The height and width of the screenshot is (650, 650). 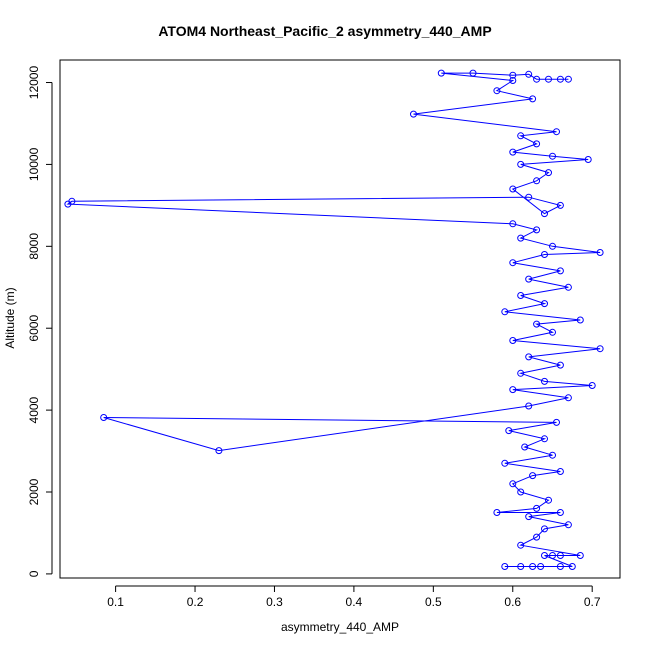 What do you see at coordinates (10, 317) in the screenshot?
I see `y-axis-label: Altitude (m)` at bounding box center [10, 317].